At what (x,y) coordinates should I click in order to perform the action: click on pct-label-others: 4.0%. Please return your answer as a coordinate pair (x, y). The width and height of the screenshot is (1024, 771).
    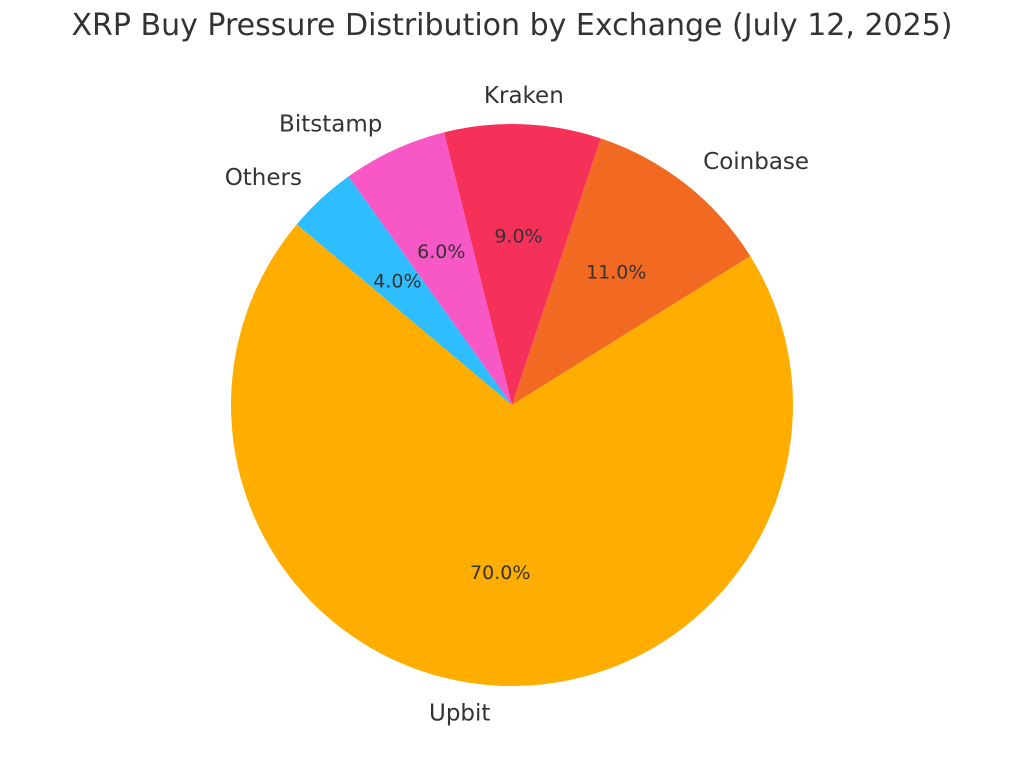
    Looking at the image, I should click on (397, 281).